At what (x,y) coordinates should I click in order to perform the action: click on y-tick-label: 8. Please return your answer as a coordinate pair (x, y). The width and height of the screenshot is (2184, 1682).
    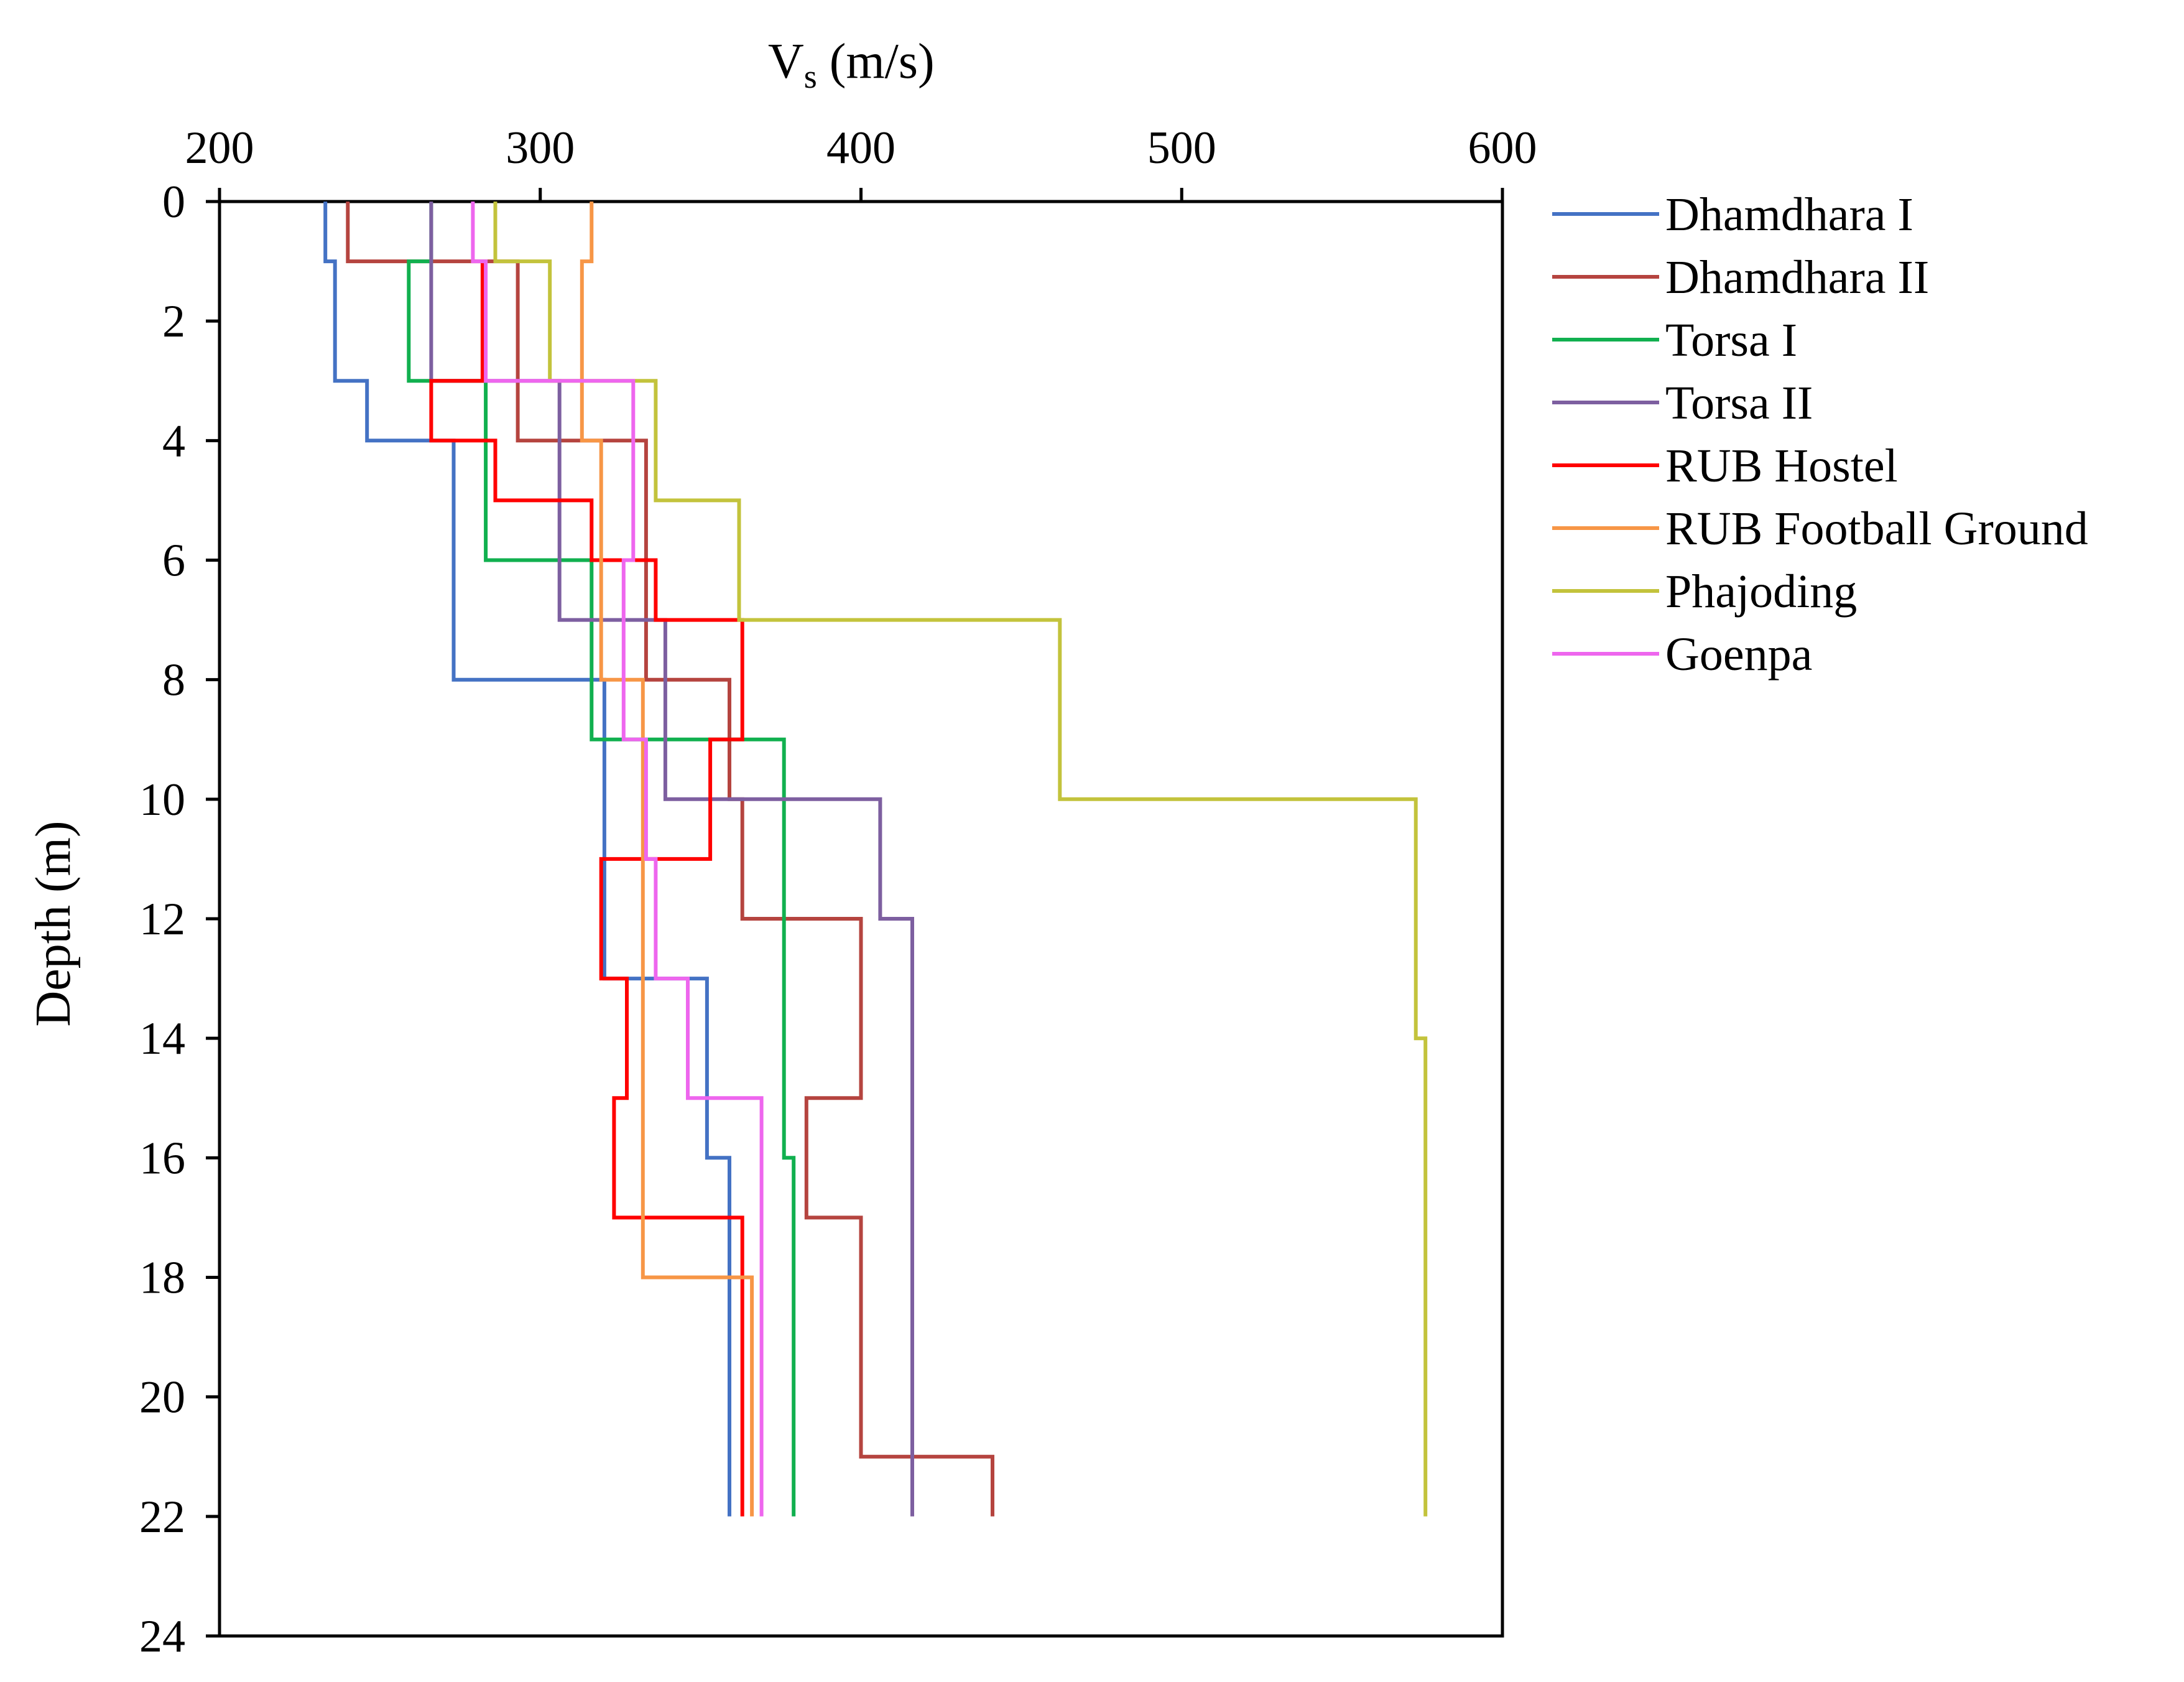
    Looking at the image, I should click on (174, 680).